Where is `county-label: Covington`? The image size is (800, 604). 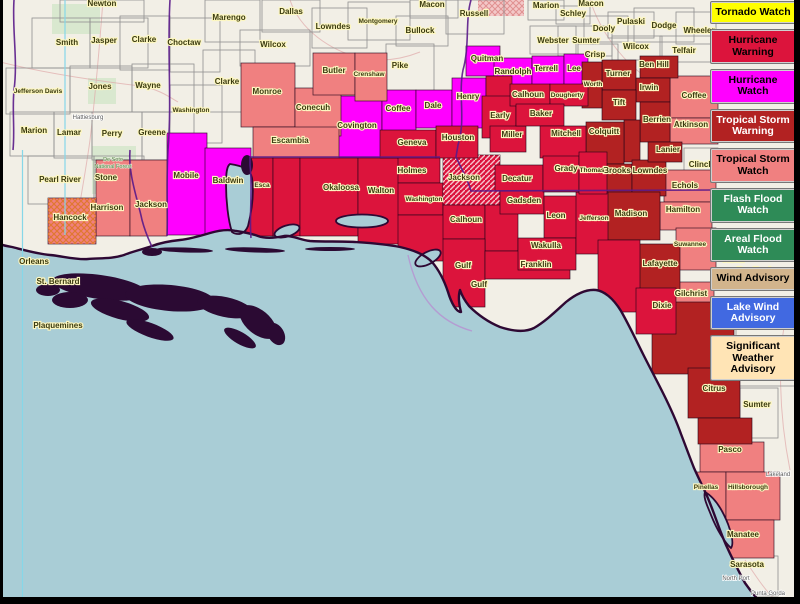
county-label: Covington is located at coordinates (357, 125).